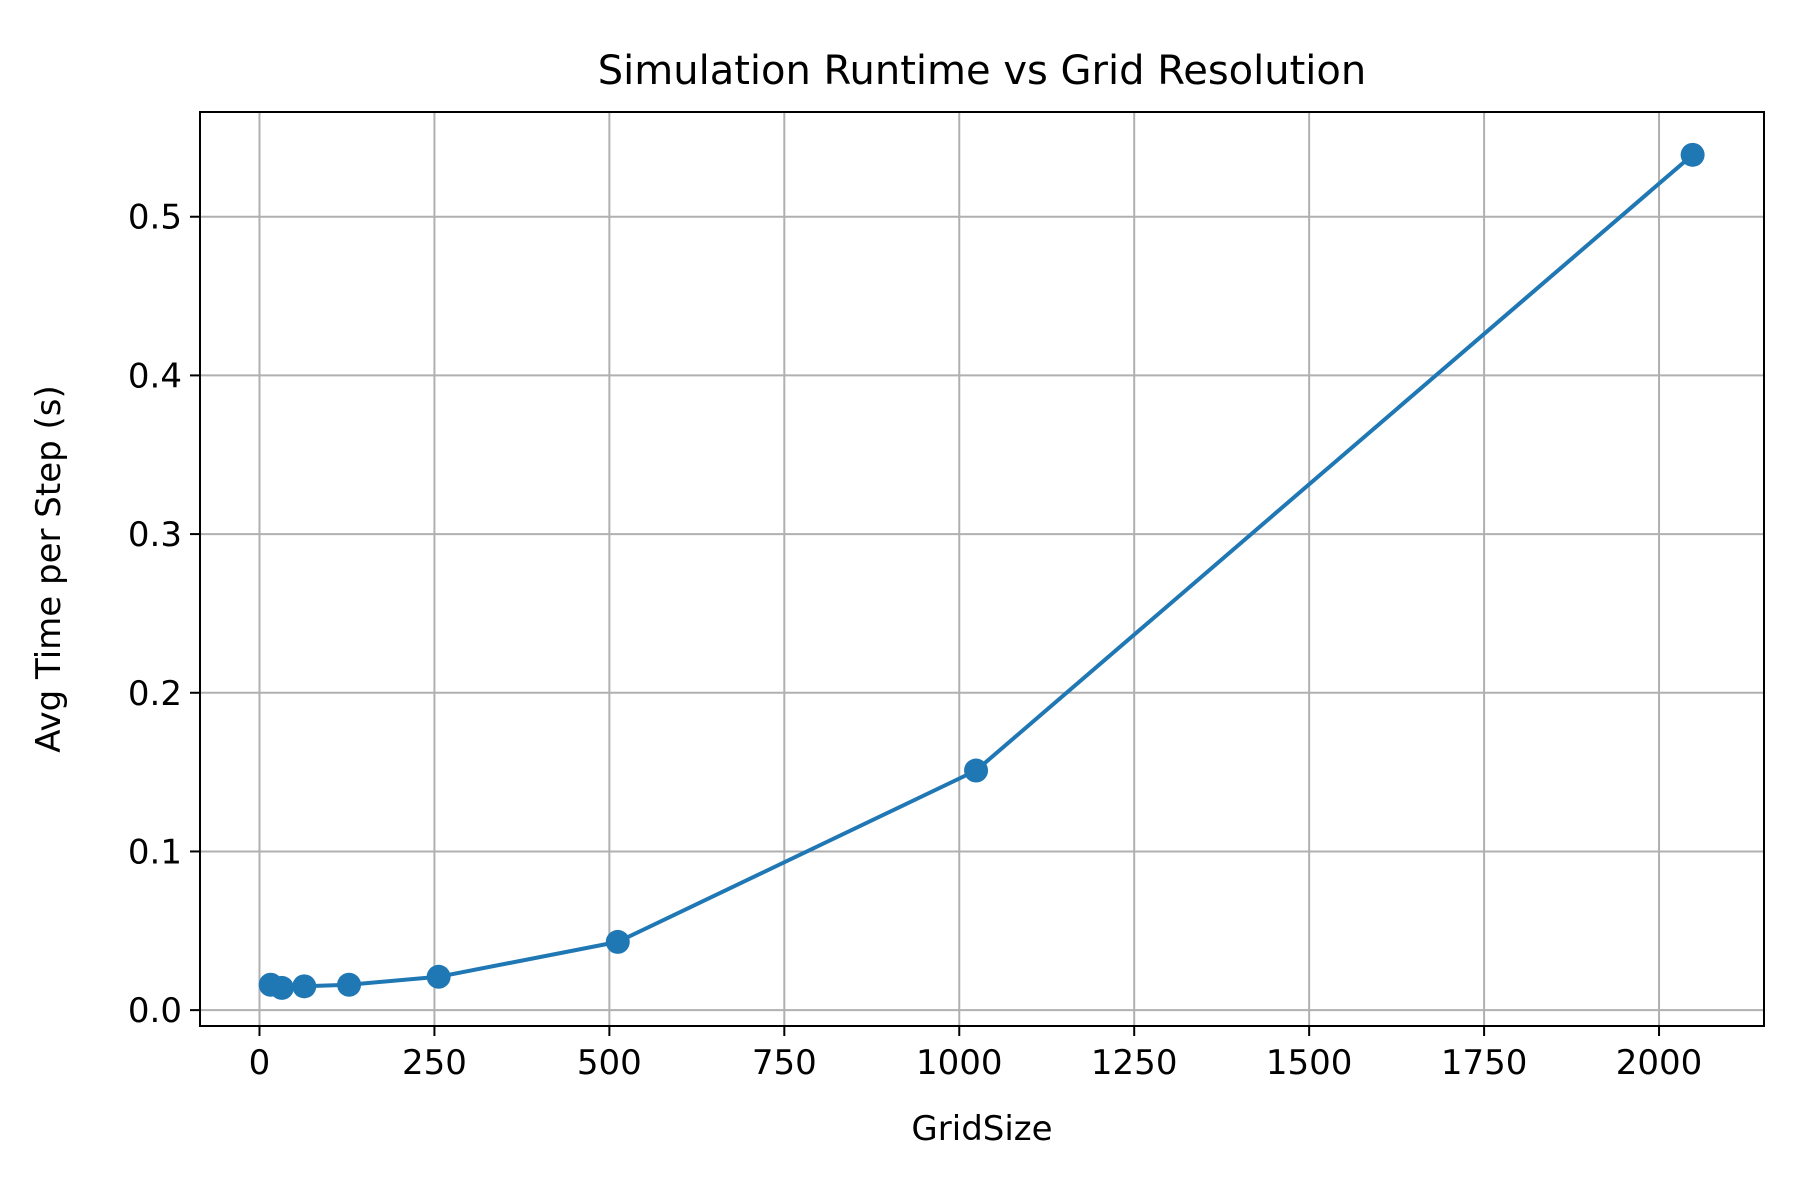 This screenshot has width=1800, height=1200. I want to click on x-tick-label: 250, so click(434, 1063).